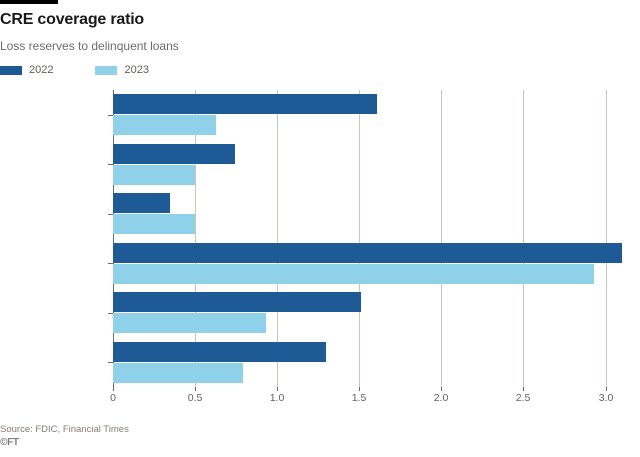  Describe the element at coordinates (277, 398) in the screenshot. I see `x-tick-label: 1.0` at that location.